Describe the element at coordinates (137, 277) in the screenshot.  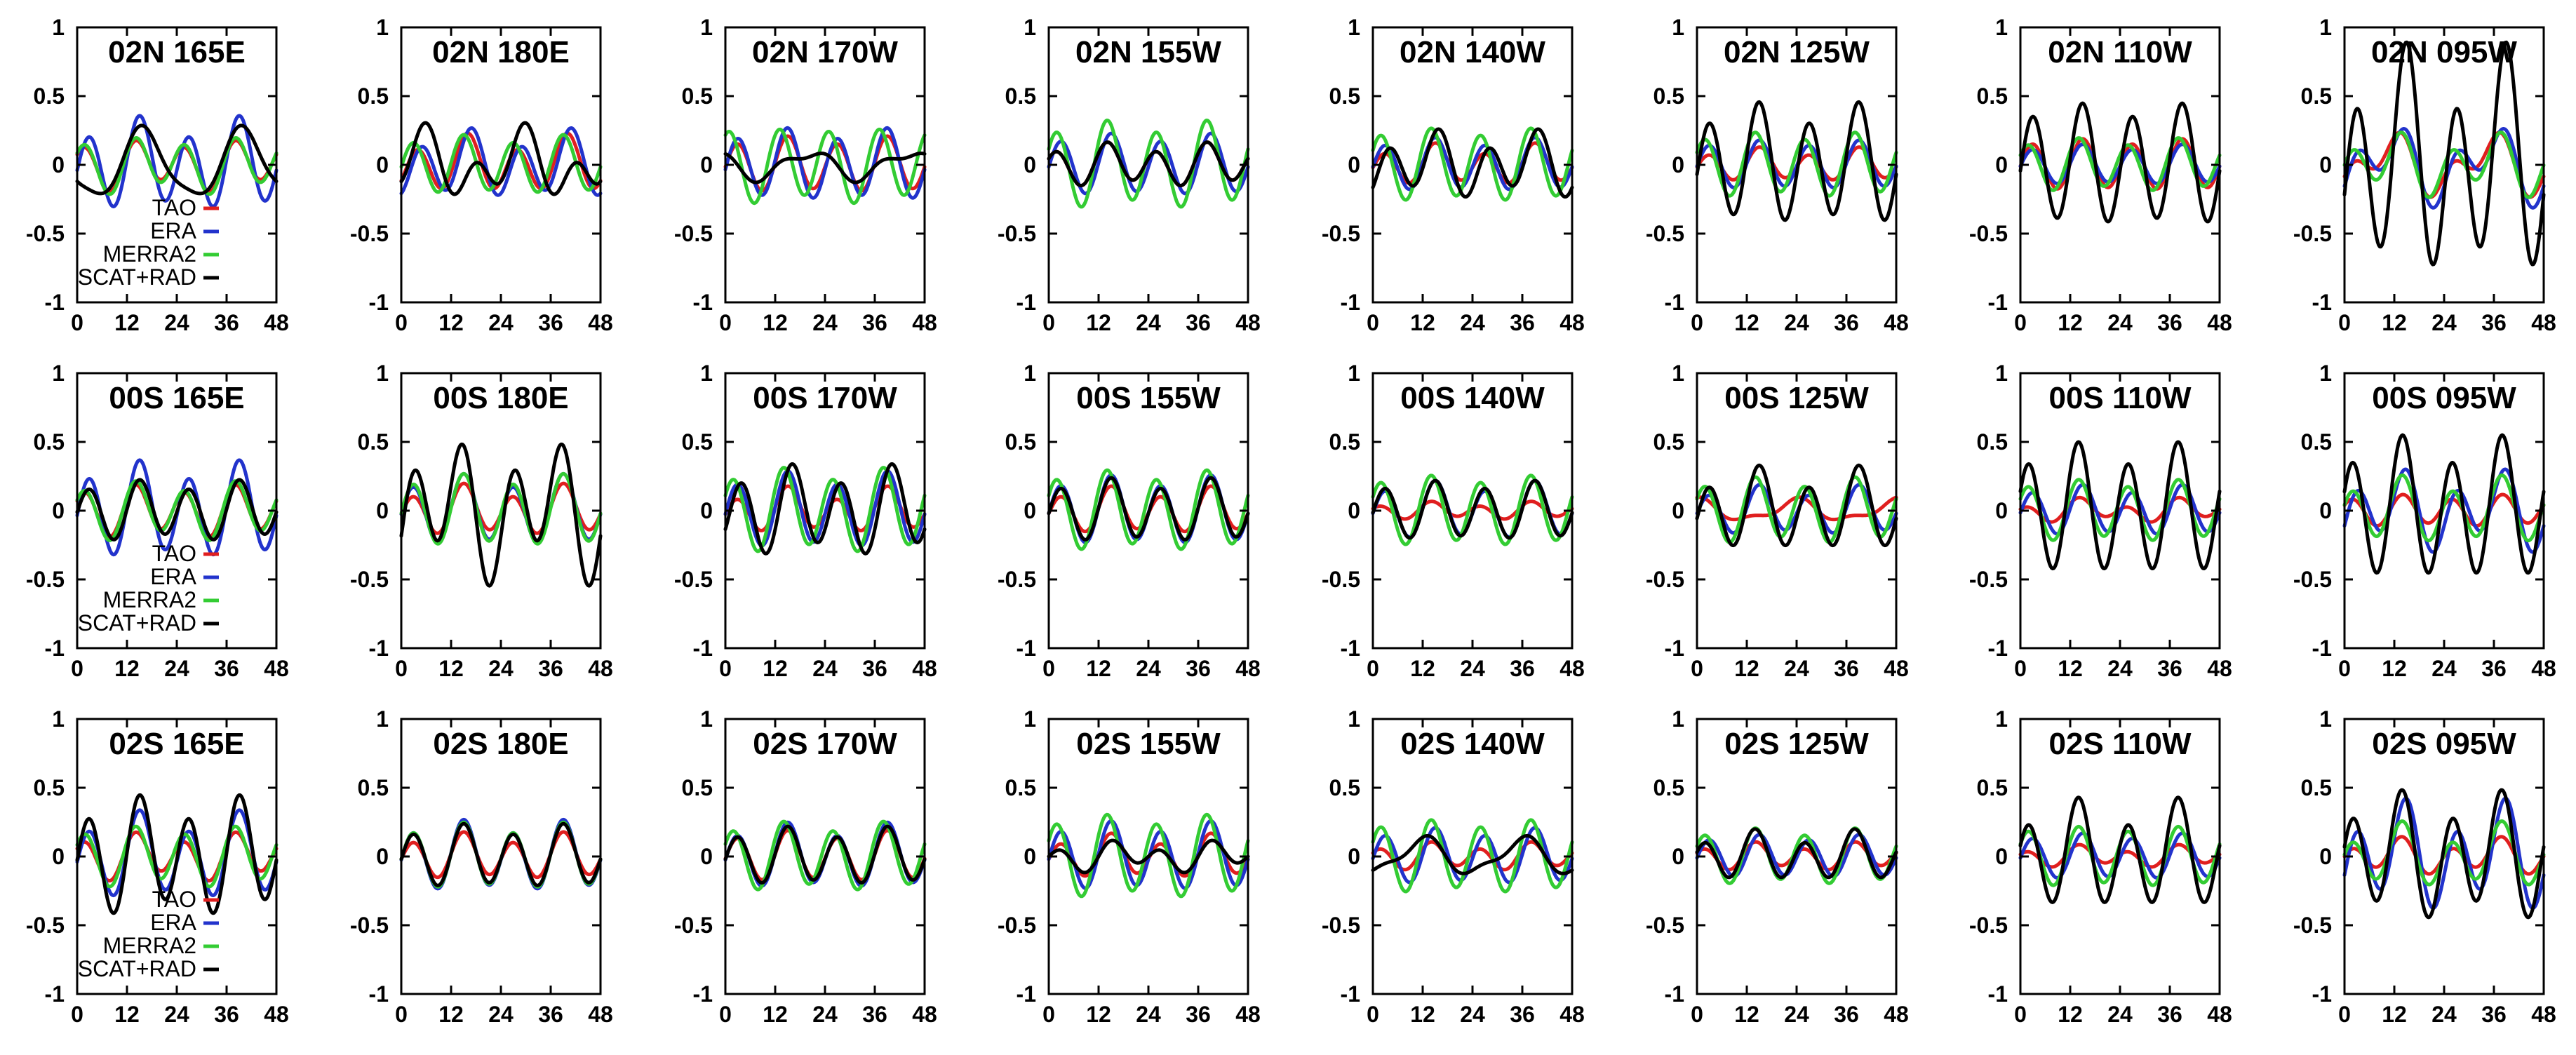
I see `legend-label: SCAT+RAD` at that location.